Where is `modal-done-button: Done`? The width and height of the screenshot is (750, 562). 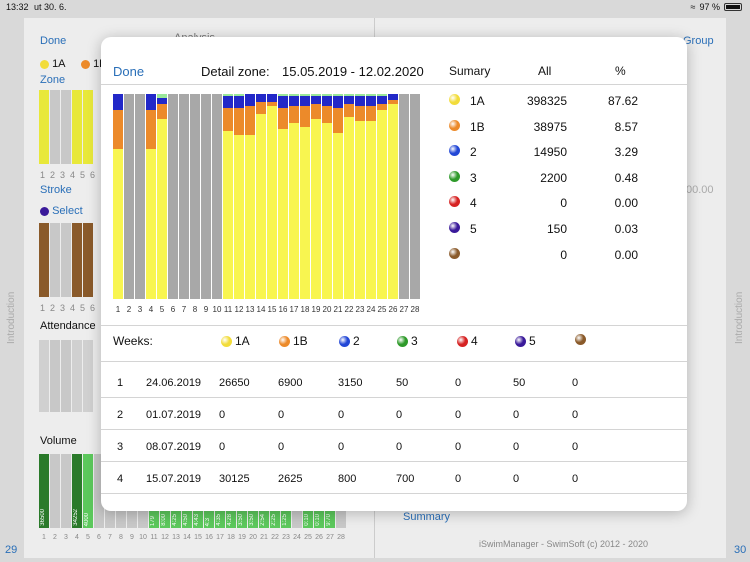
modal-done-button: Done is located at coordinates (129, 71).